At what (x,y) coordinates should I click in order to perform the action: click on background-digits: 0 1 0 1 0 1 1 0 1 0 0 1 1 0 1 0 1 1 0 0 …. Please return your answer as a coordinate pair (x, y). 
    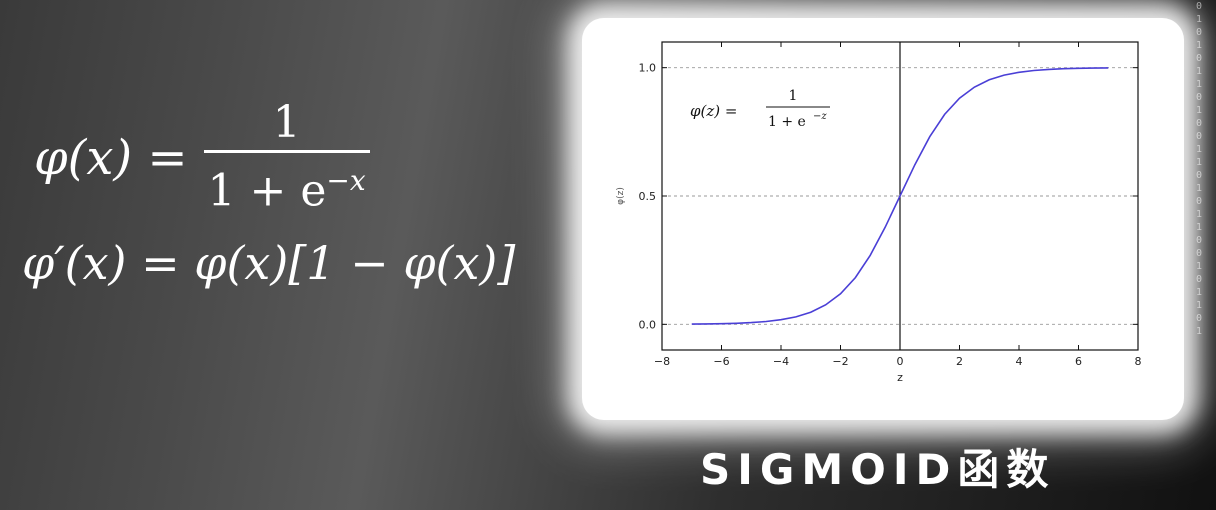
    Looking at the image, I should click on (1199, 169).